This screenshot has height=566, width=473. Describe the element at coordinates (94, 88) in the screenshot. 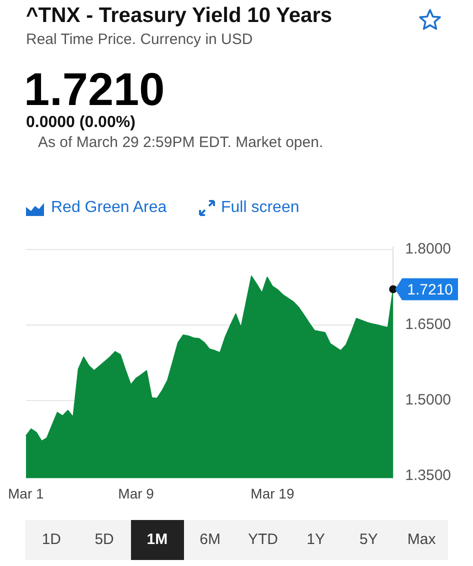

I see `text: 1.7210` at that location.